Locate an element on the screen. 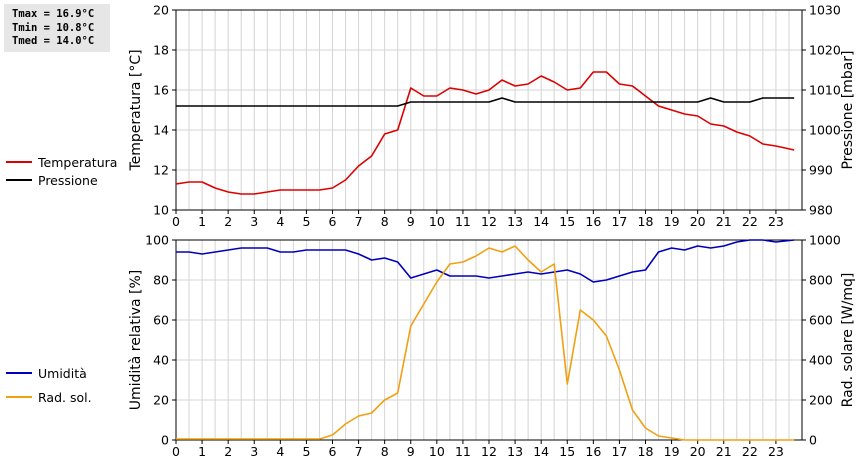 This screenshot has height=460, width=860. legend-swatch-temperatura is located at coordinates (19, 162).